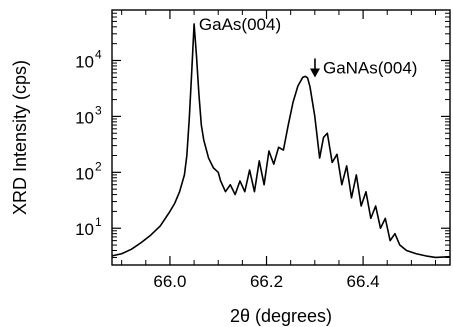 This screenshot has width=453, height=327. Describe the element at coordinates (363, 281) in the screenshot. I see `x-tick-label: 66.4` at that location.